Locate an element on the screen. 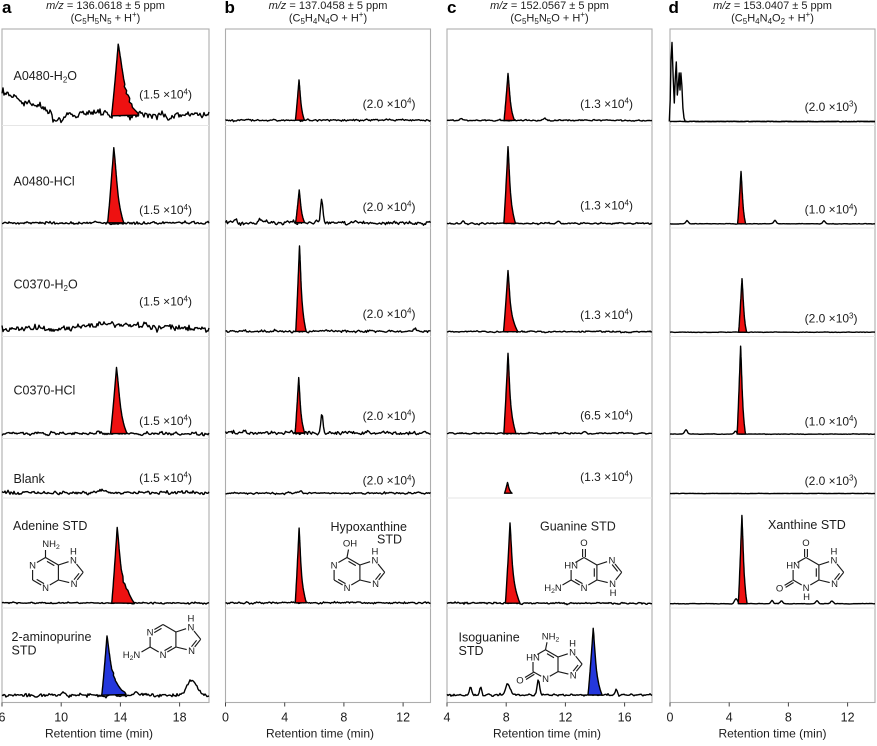  svg-text: Guanine STD is located at coordinates (578, 527).